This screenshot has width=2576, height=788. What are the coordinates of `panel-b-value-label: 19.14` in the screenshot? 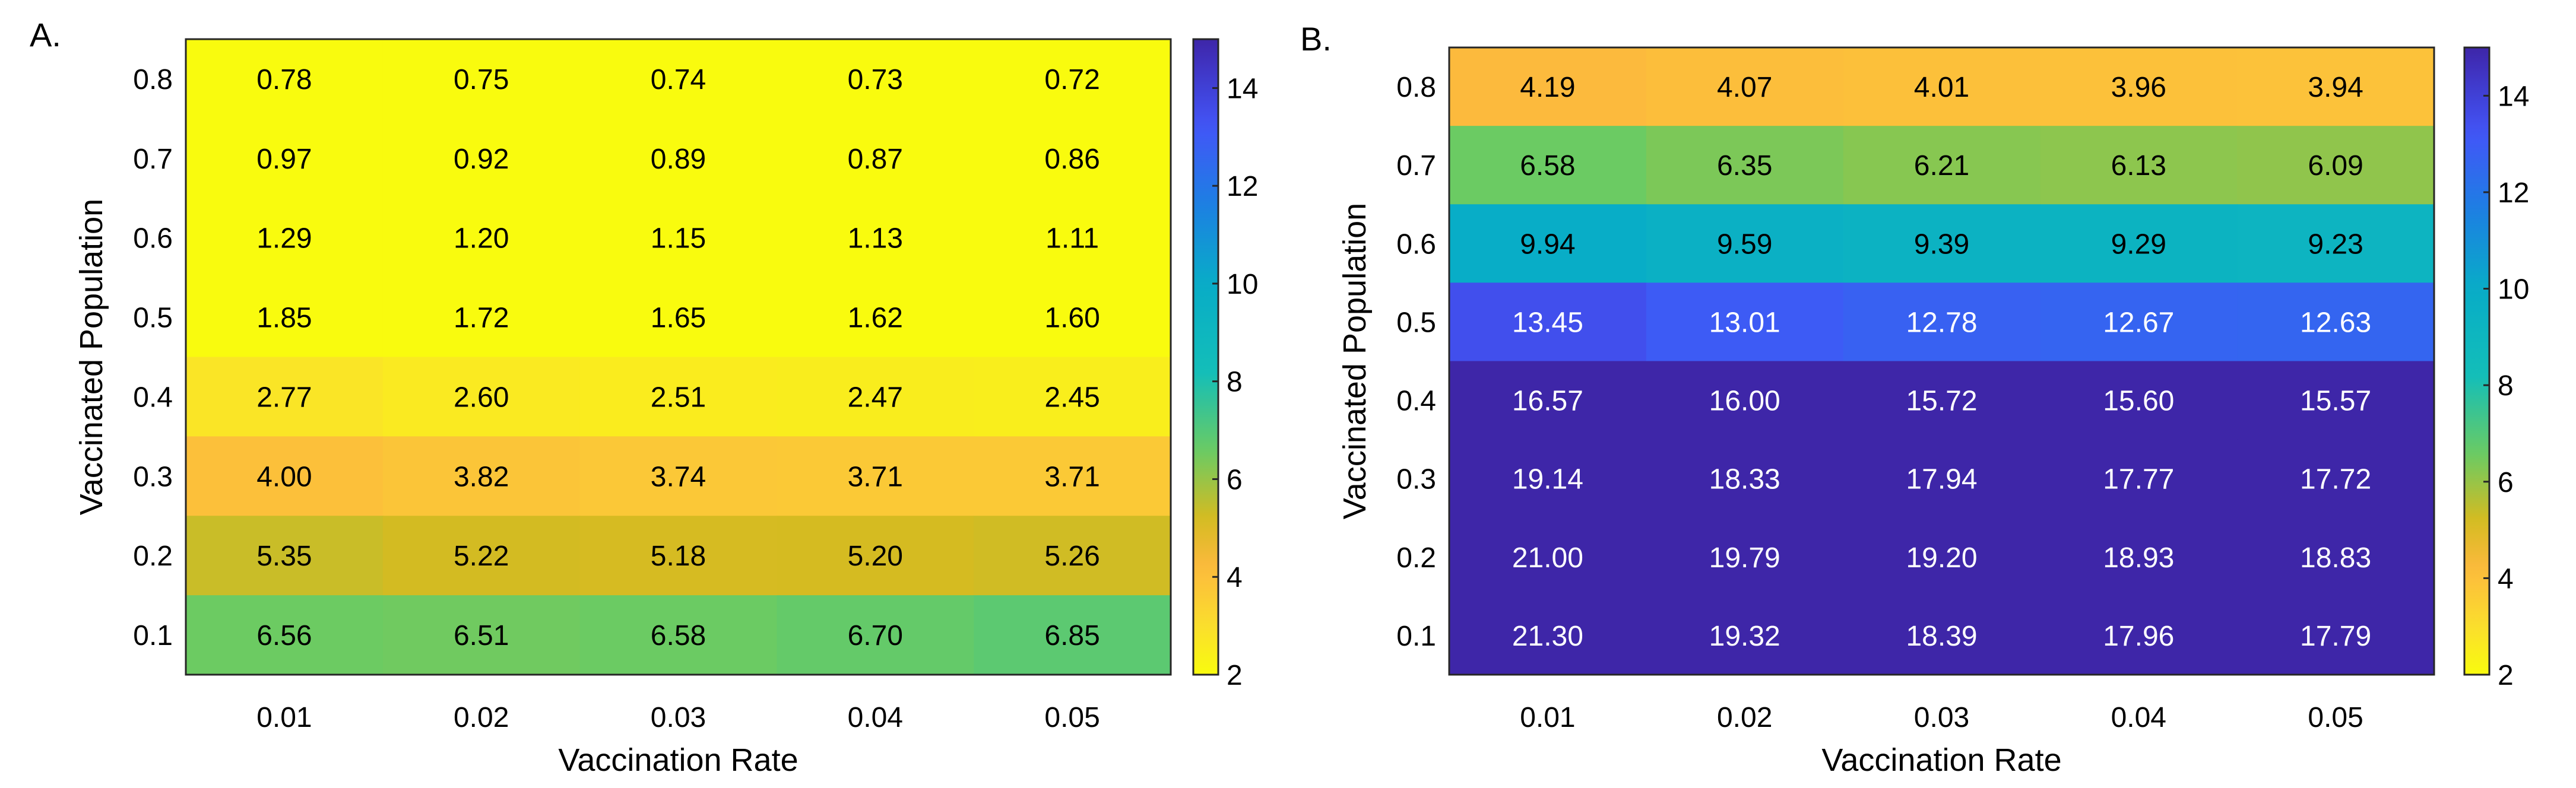 It's located at (1548, 480).